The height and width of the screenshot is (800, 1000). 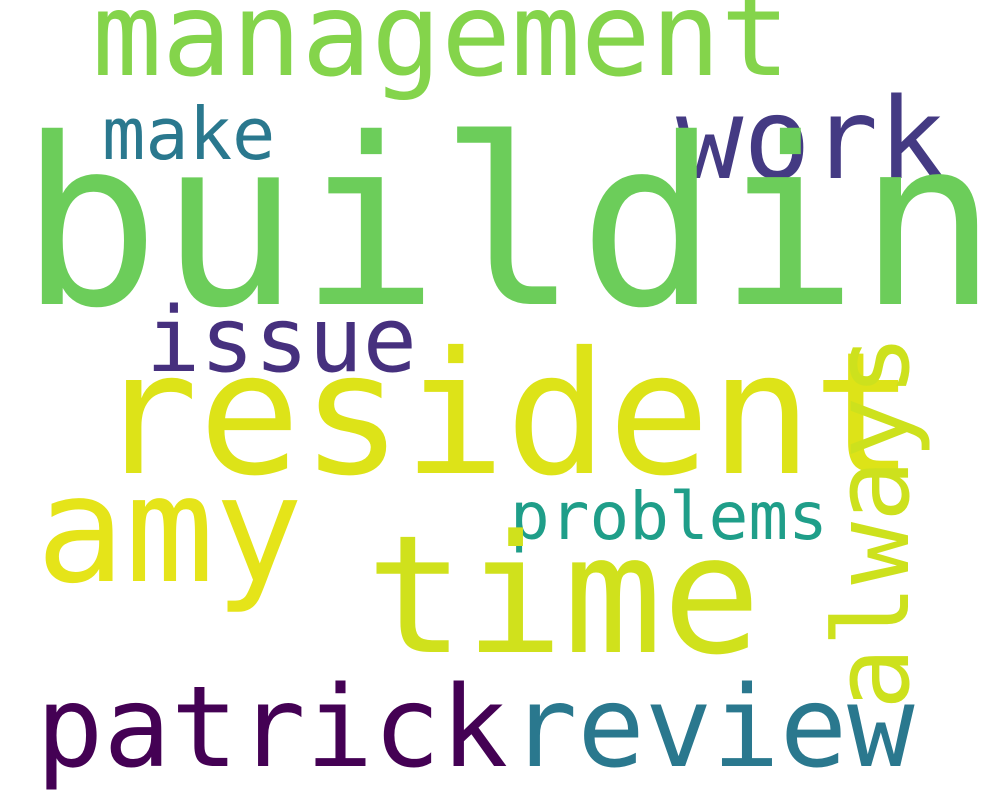 What do you see at coordinates (170, 530) in the screenshot?
I see `word-amy: amy` at bounding box center [170, 530].